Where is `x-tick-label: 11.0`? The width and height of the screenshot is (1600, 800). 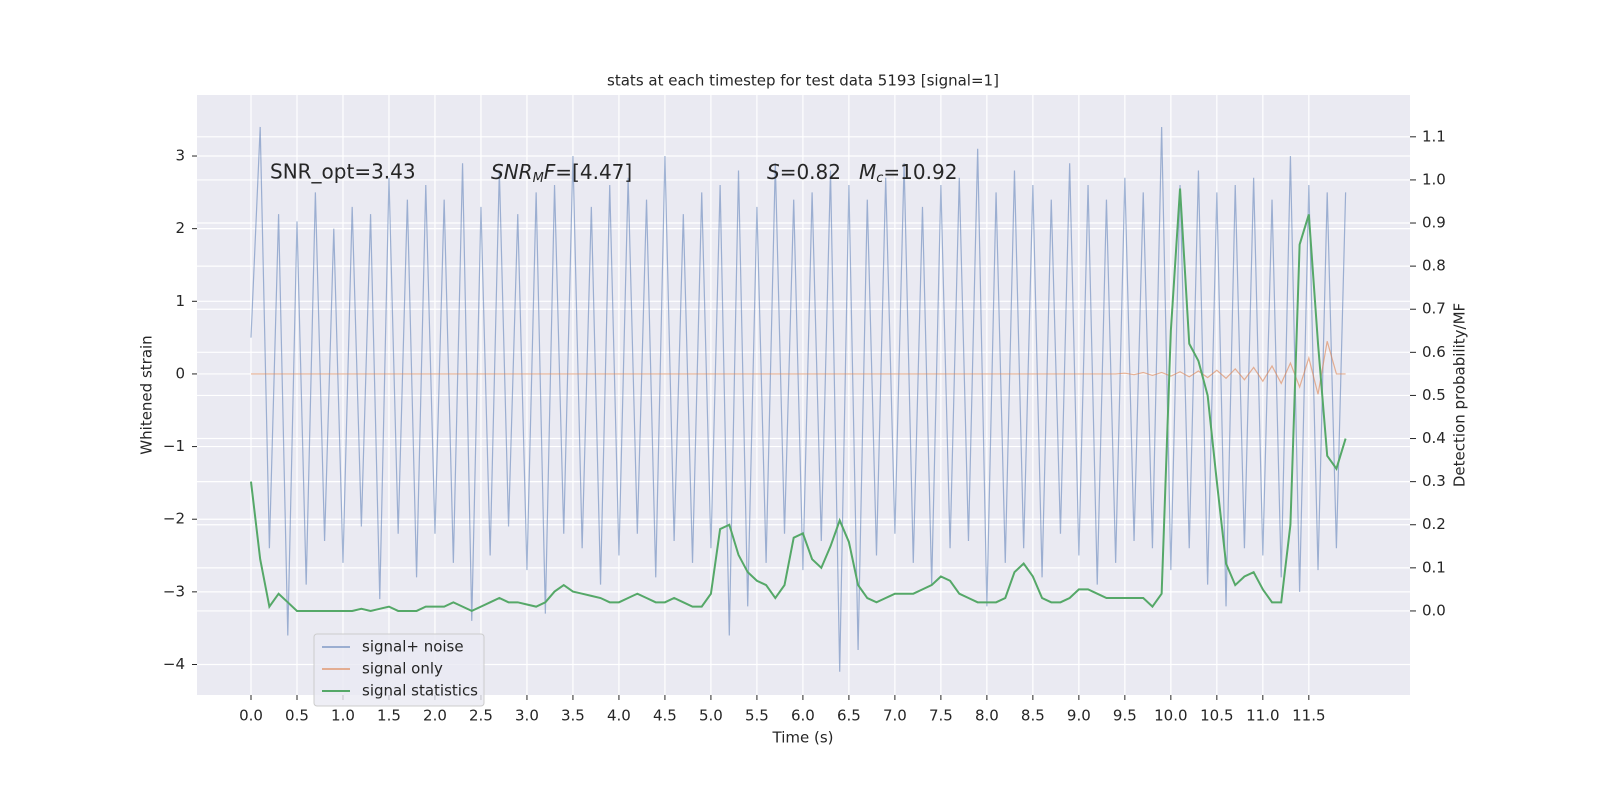 x-tick-label: 11.0 is located at coordinates (1262, 716).